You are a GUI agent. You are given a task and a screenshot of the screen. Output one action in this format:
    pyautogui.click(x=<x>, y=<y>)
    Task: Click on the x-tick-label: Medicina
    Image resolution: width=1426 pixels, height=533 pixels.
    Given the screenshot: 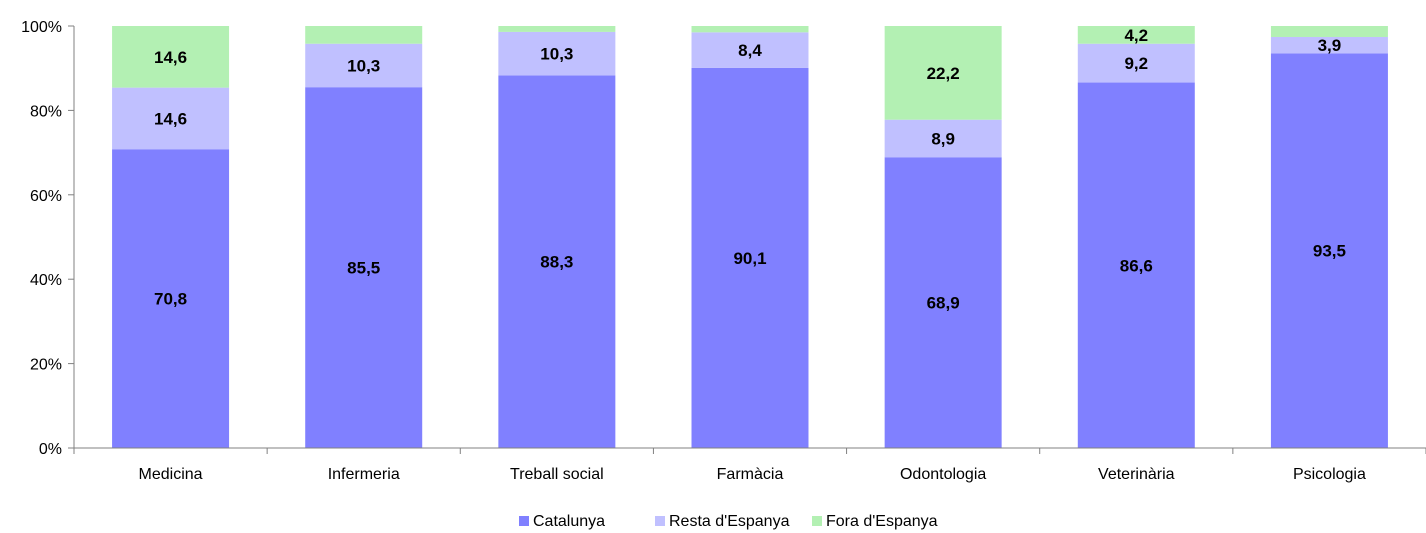 What is the action you would take?
    pyautogui.click(x=171, y=474)
    